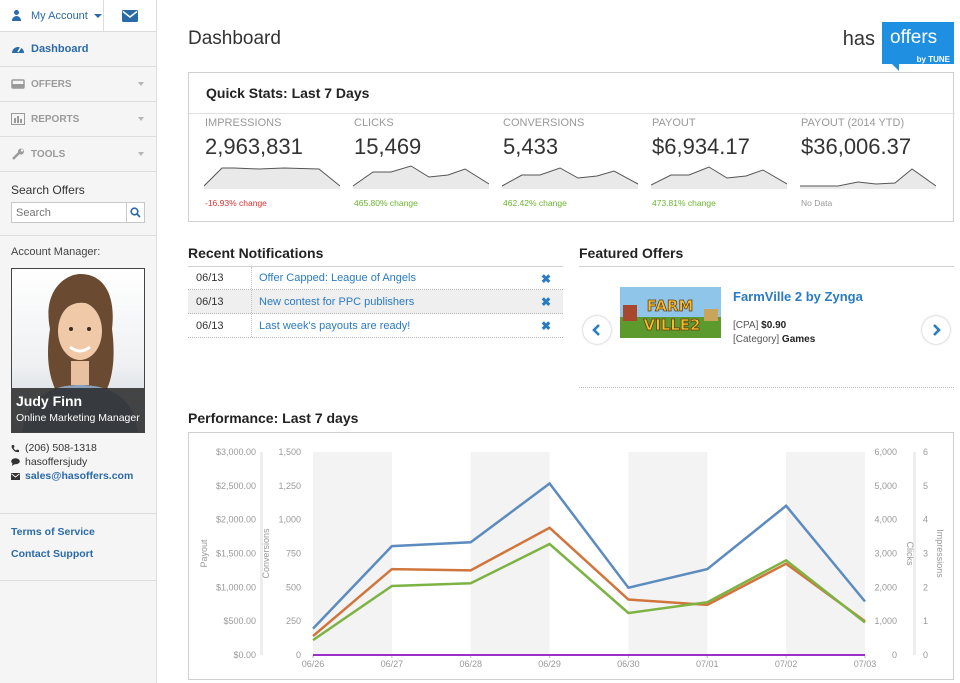 The height and width of the screenshot is (683, 960). What do you see at coordinates (798, 339) in the screenshot?
I see `offer-category: Games` at bounding box center [798, 339].